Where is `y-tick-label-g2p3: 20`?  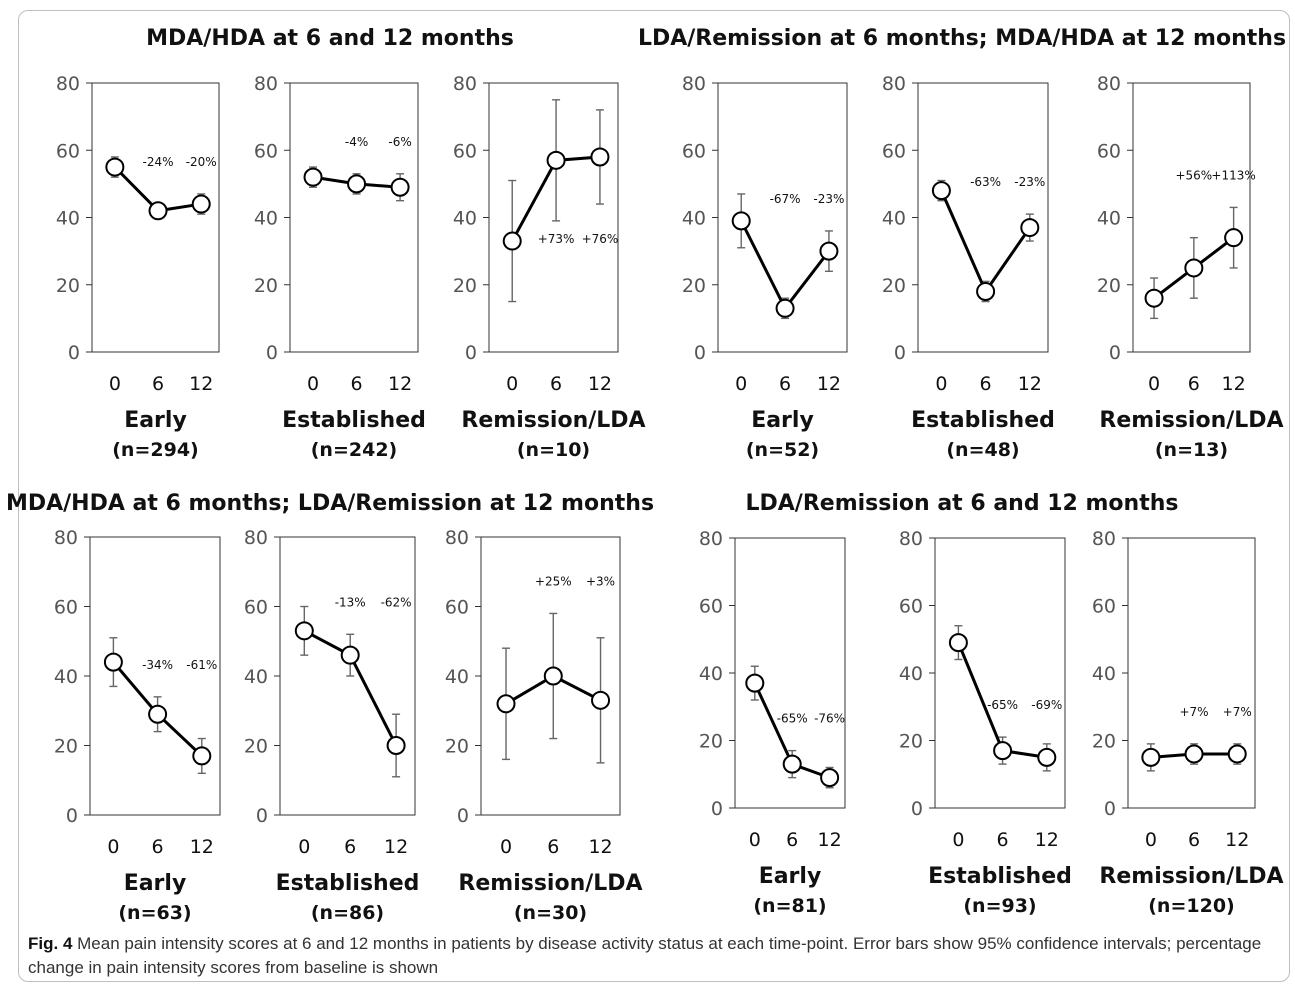 y-tick-label-g2p3: 20 is located at coordinates (1109, 286).